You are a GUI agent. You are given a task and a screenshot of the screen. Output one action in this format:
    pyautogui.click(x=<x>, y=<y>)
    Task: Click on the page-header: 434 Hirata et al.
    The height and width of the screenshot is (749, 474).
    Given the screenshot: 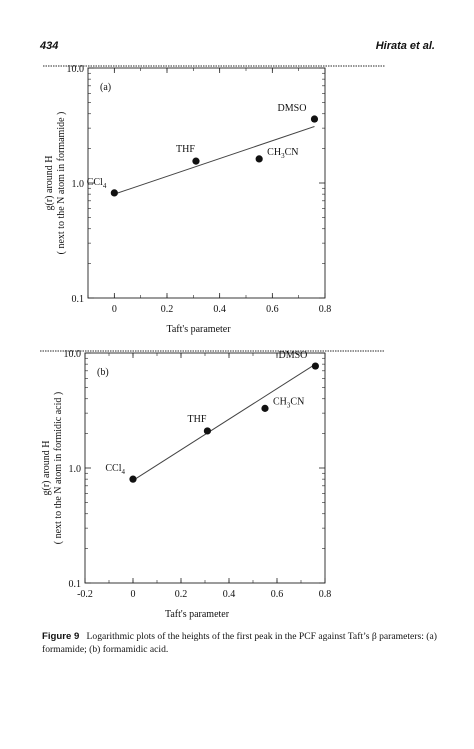 What is the action you would take?
    pyautogui.click(x=237, y=48)
    